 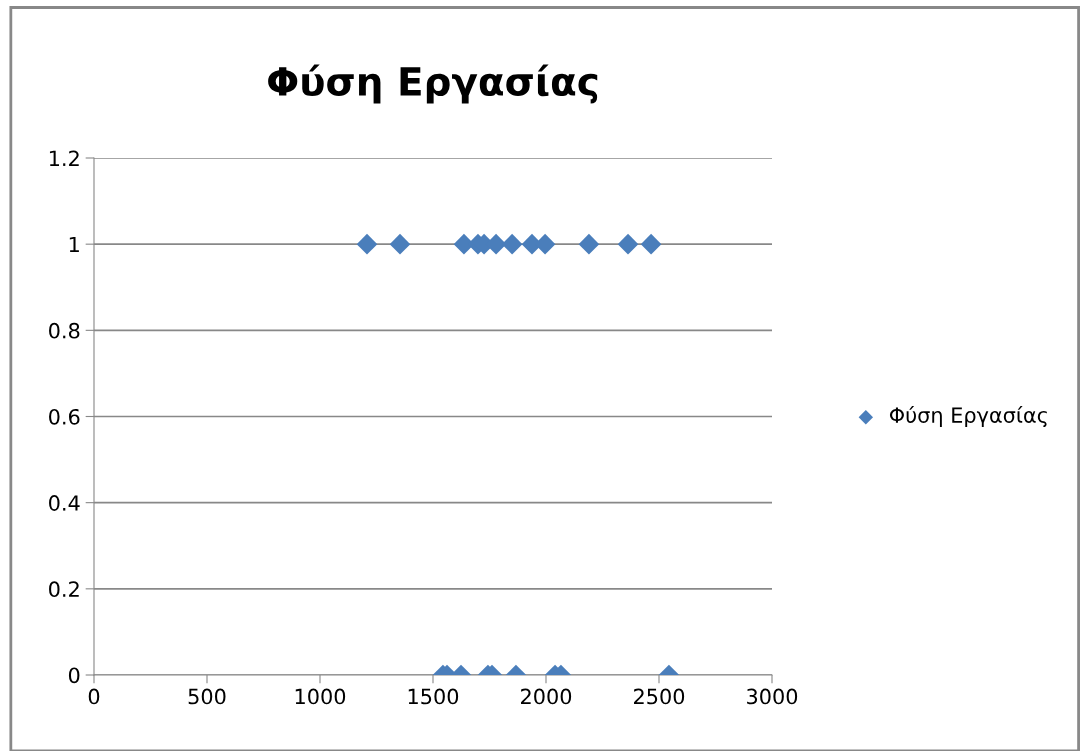 I want to click on y-tick-label: 0.6, so click(x=64, y=416).